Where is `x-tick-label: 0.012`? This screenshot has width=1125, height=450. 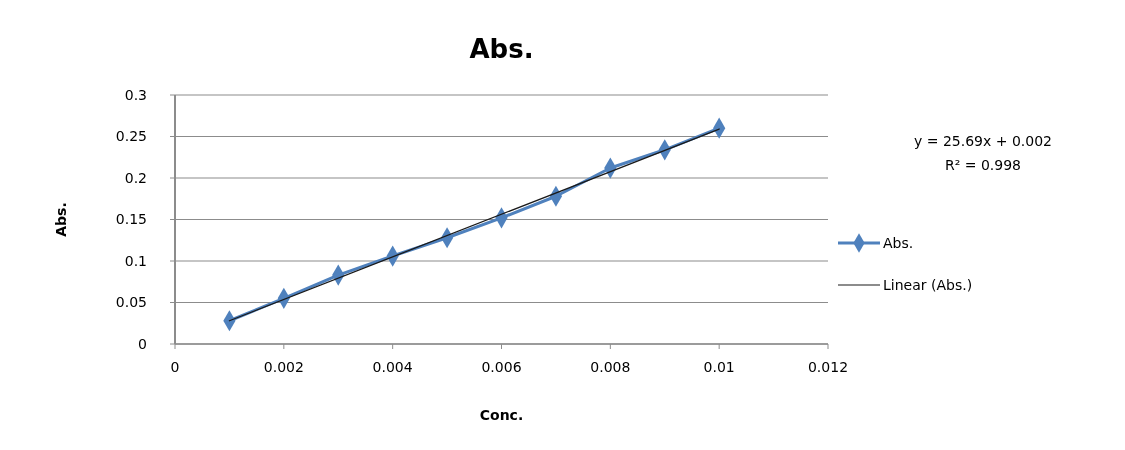
x-tick-label: 0.012 is located at coordinates (828, 367).